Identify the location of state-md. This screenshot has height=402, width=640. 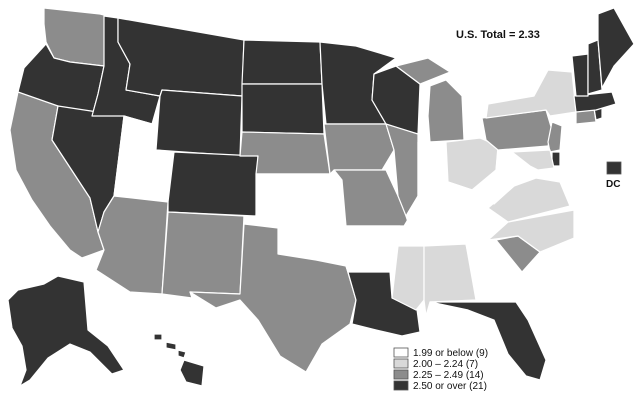
(533, 160).